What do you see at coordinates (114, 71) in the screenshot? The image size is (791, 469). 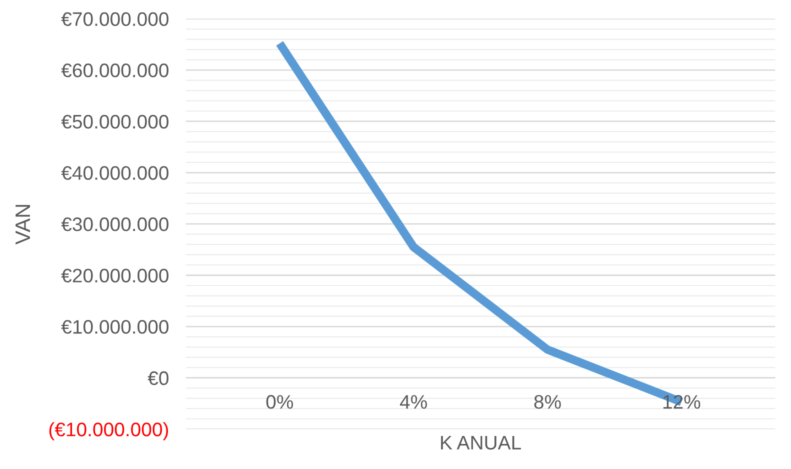 I see `y-tick-label: €60.000.000` at bounding box center [114, 71].